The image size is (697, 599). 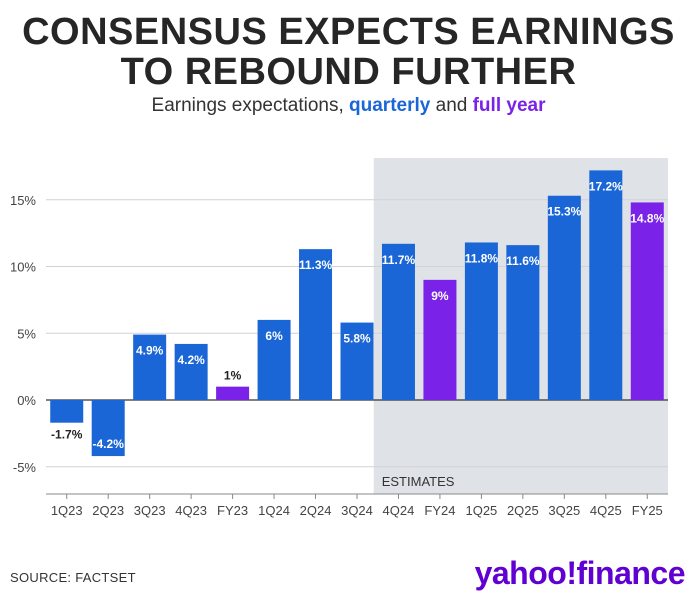 I want to click on subtitle-full-year: full year, so click(x=509, y=105).